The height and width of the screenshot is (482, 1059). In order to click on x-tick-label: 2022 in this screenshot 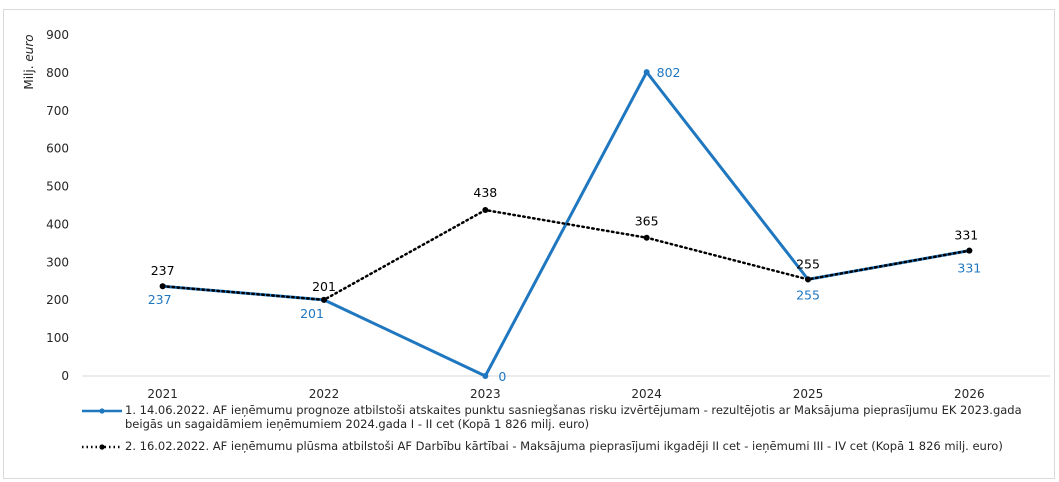, I will do `click(324, 394)`.